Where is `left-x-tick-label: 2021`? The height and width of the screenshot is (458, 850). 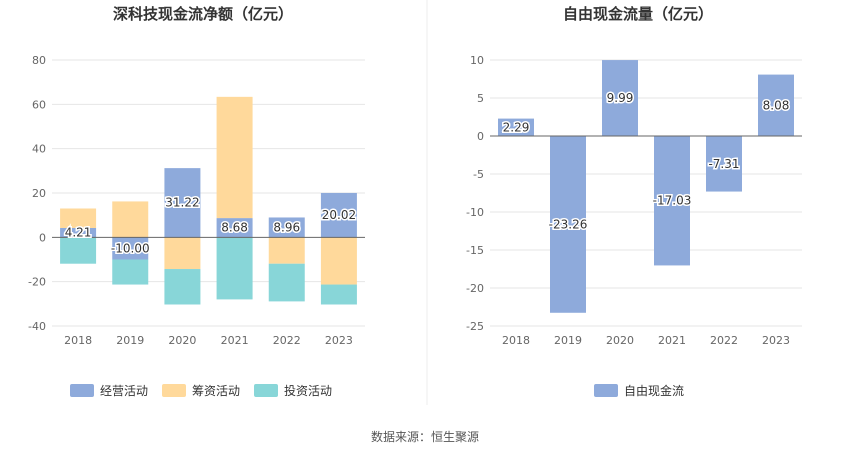 left-x-tick-label: 2021 is located at coordinates (235, 340).